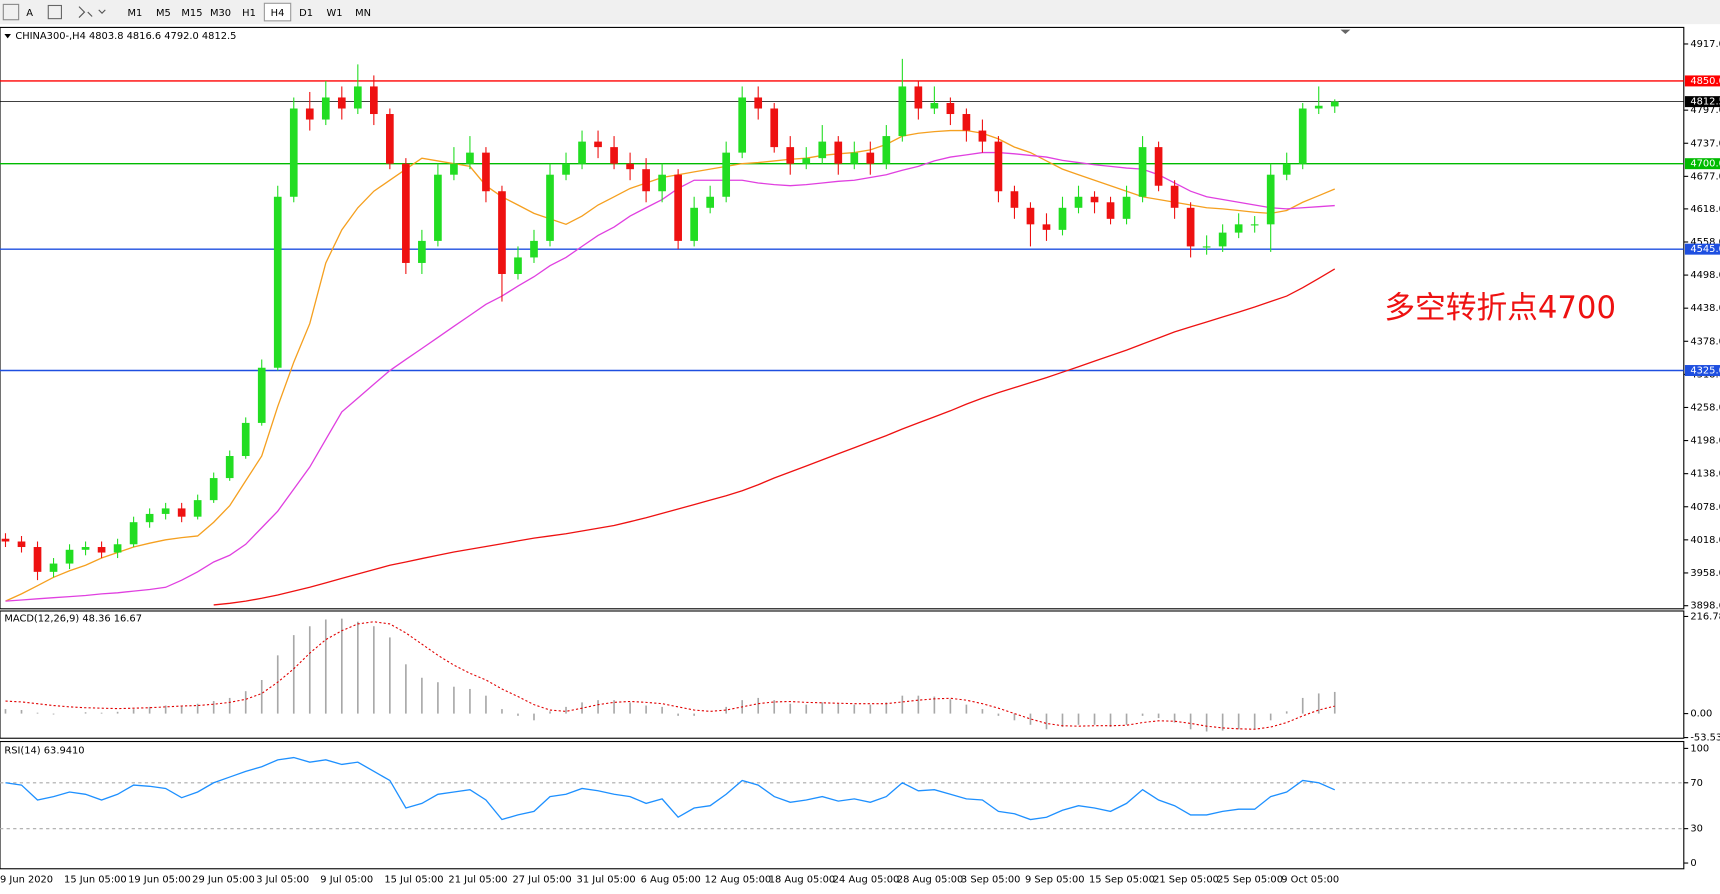 This screenshot has width=1720, height=894. Describe the element at coordinates (26, 880) in the screenshot. I see `x-tick-label: 9 Jun 2020` at that location.